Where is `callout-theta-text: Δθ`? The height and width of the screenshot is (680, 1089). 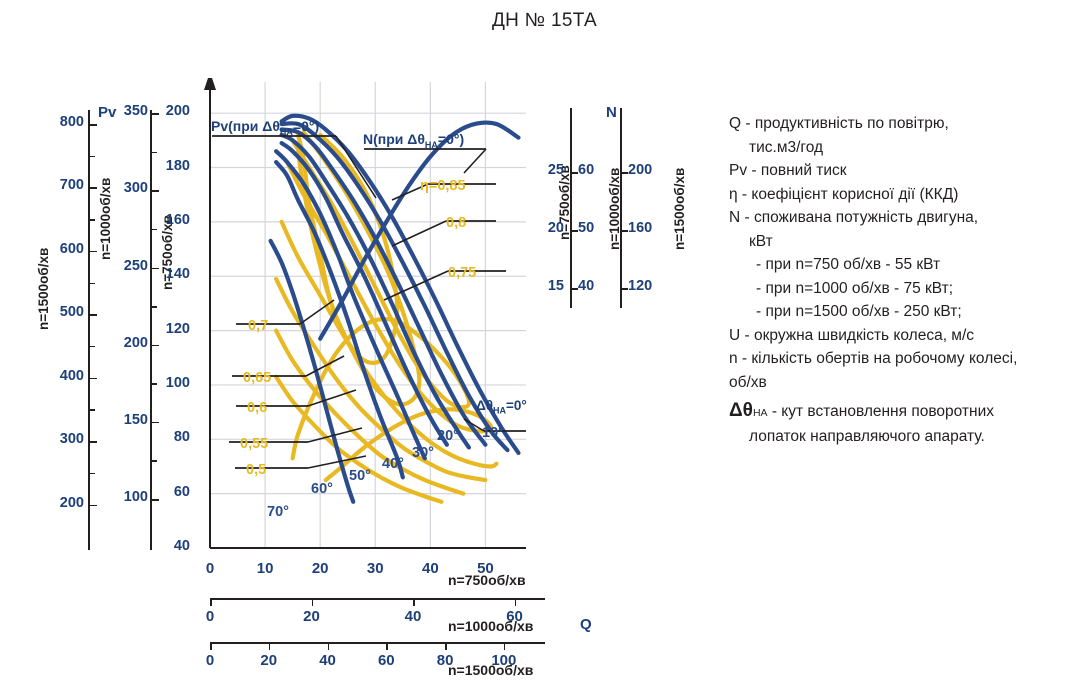 callout-theta-text: Δθ is located at coordinates (485, 405).